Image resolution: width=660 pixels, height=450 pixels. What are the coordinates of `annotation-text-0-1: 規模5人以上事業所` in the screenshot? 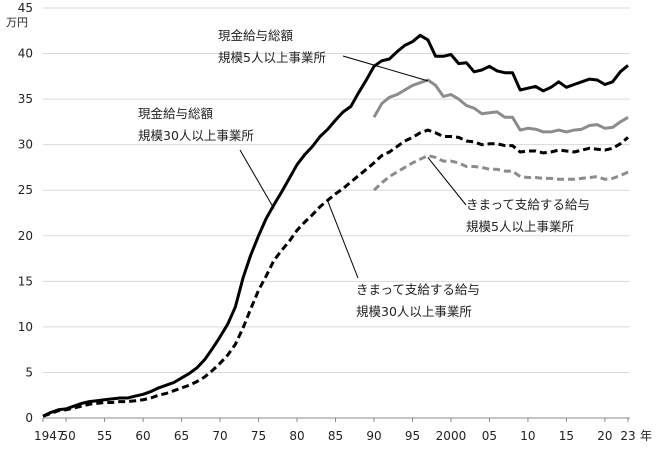 It's located at (272, 57).